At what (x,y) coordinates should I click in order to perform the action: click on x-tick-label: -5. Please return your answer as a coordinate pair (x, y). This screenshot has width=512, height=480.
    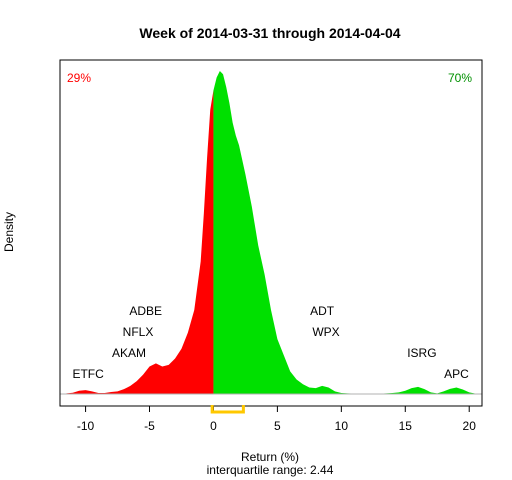
    Looking at the image, I should click on (149, 426).